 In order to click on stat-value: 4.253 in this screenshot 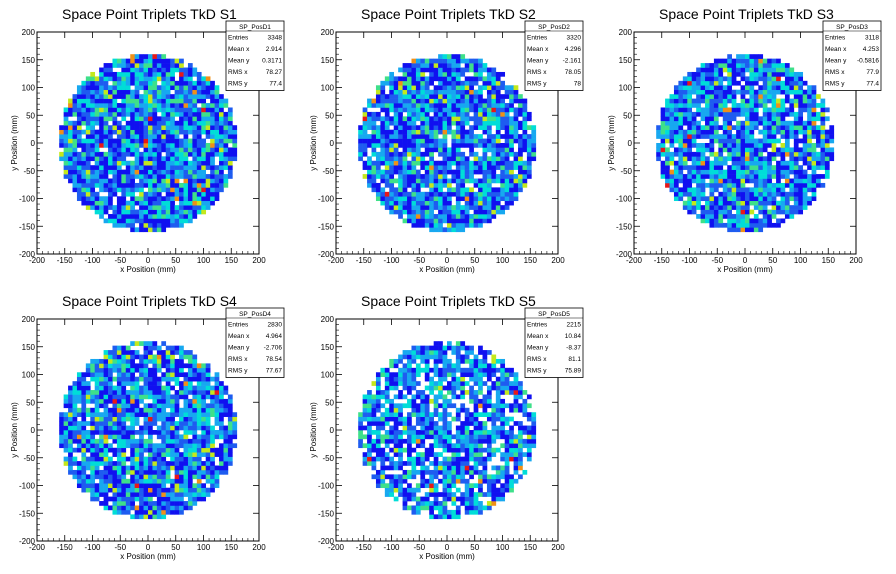, I will do `click(871, 49)`.